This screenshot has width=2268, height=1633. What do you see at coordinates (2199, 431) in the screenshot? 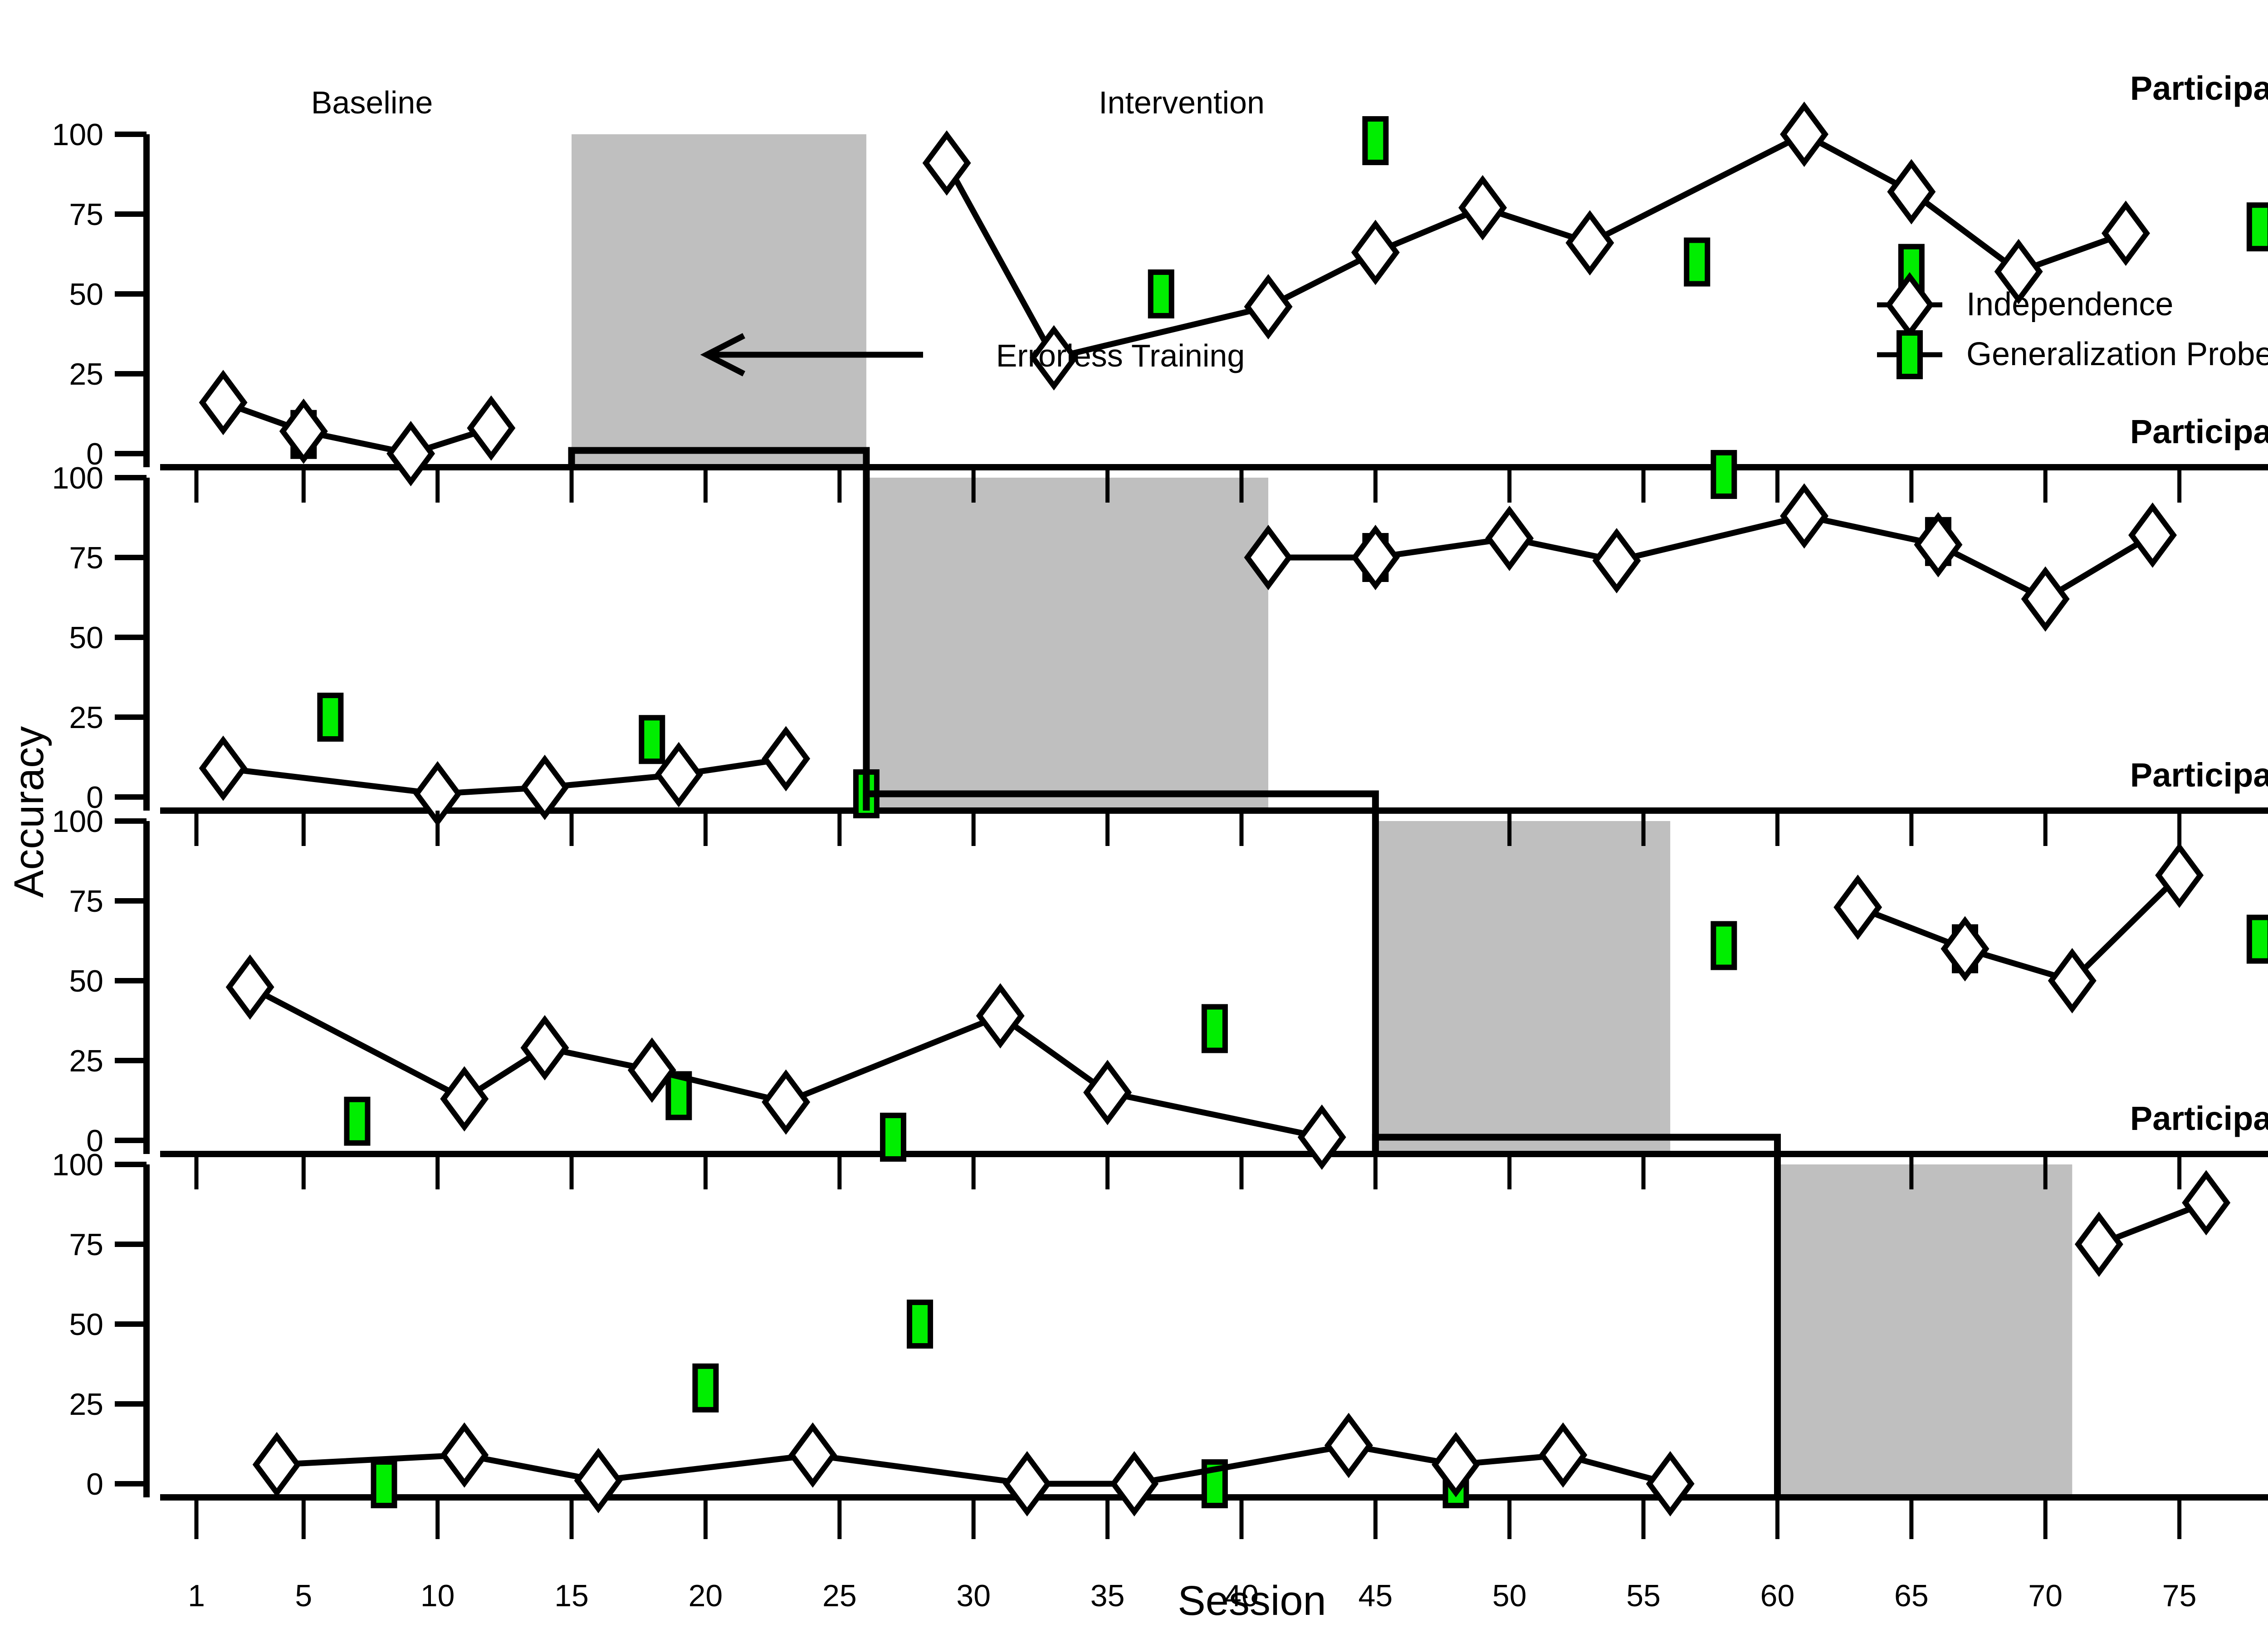
I see `panel-title-2: Participant 2` at bounding box center [2199, 431].